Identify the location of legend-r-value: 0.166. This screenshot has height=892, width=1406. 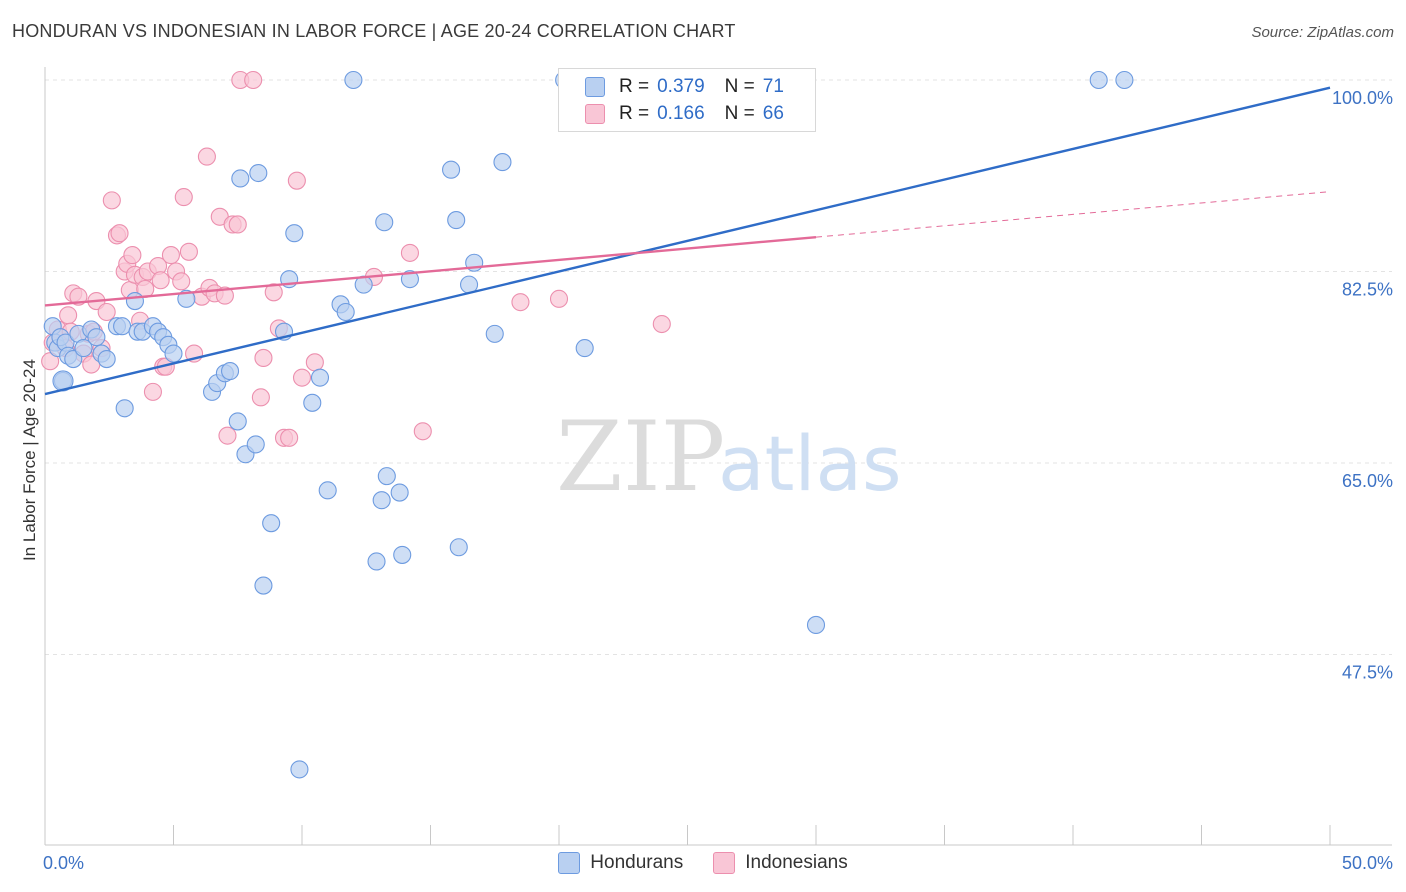
(681, 113).